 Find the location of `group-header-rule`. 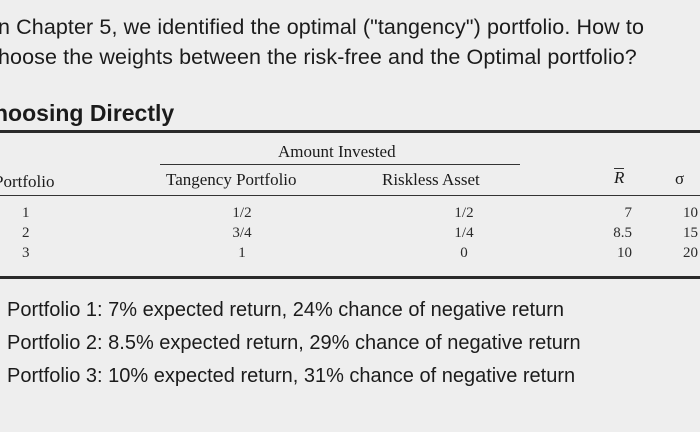

group-header-rule is located at coordinates (340, 165).